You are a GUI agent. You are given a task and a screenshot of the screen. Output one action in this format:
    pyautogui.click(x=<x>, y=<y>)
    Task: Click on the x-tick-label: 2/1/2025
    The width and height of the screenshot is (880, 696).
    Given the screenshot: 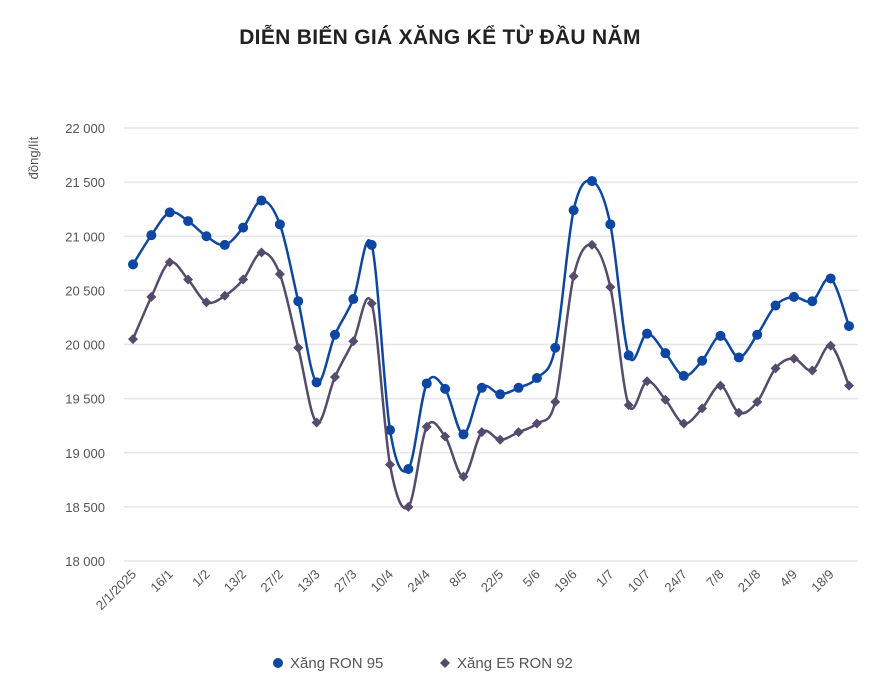 What is the action you would take?
    pyautogui.click(x=116, y=590)
    